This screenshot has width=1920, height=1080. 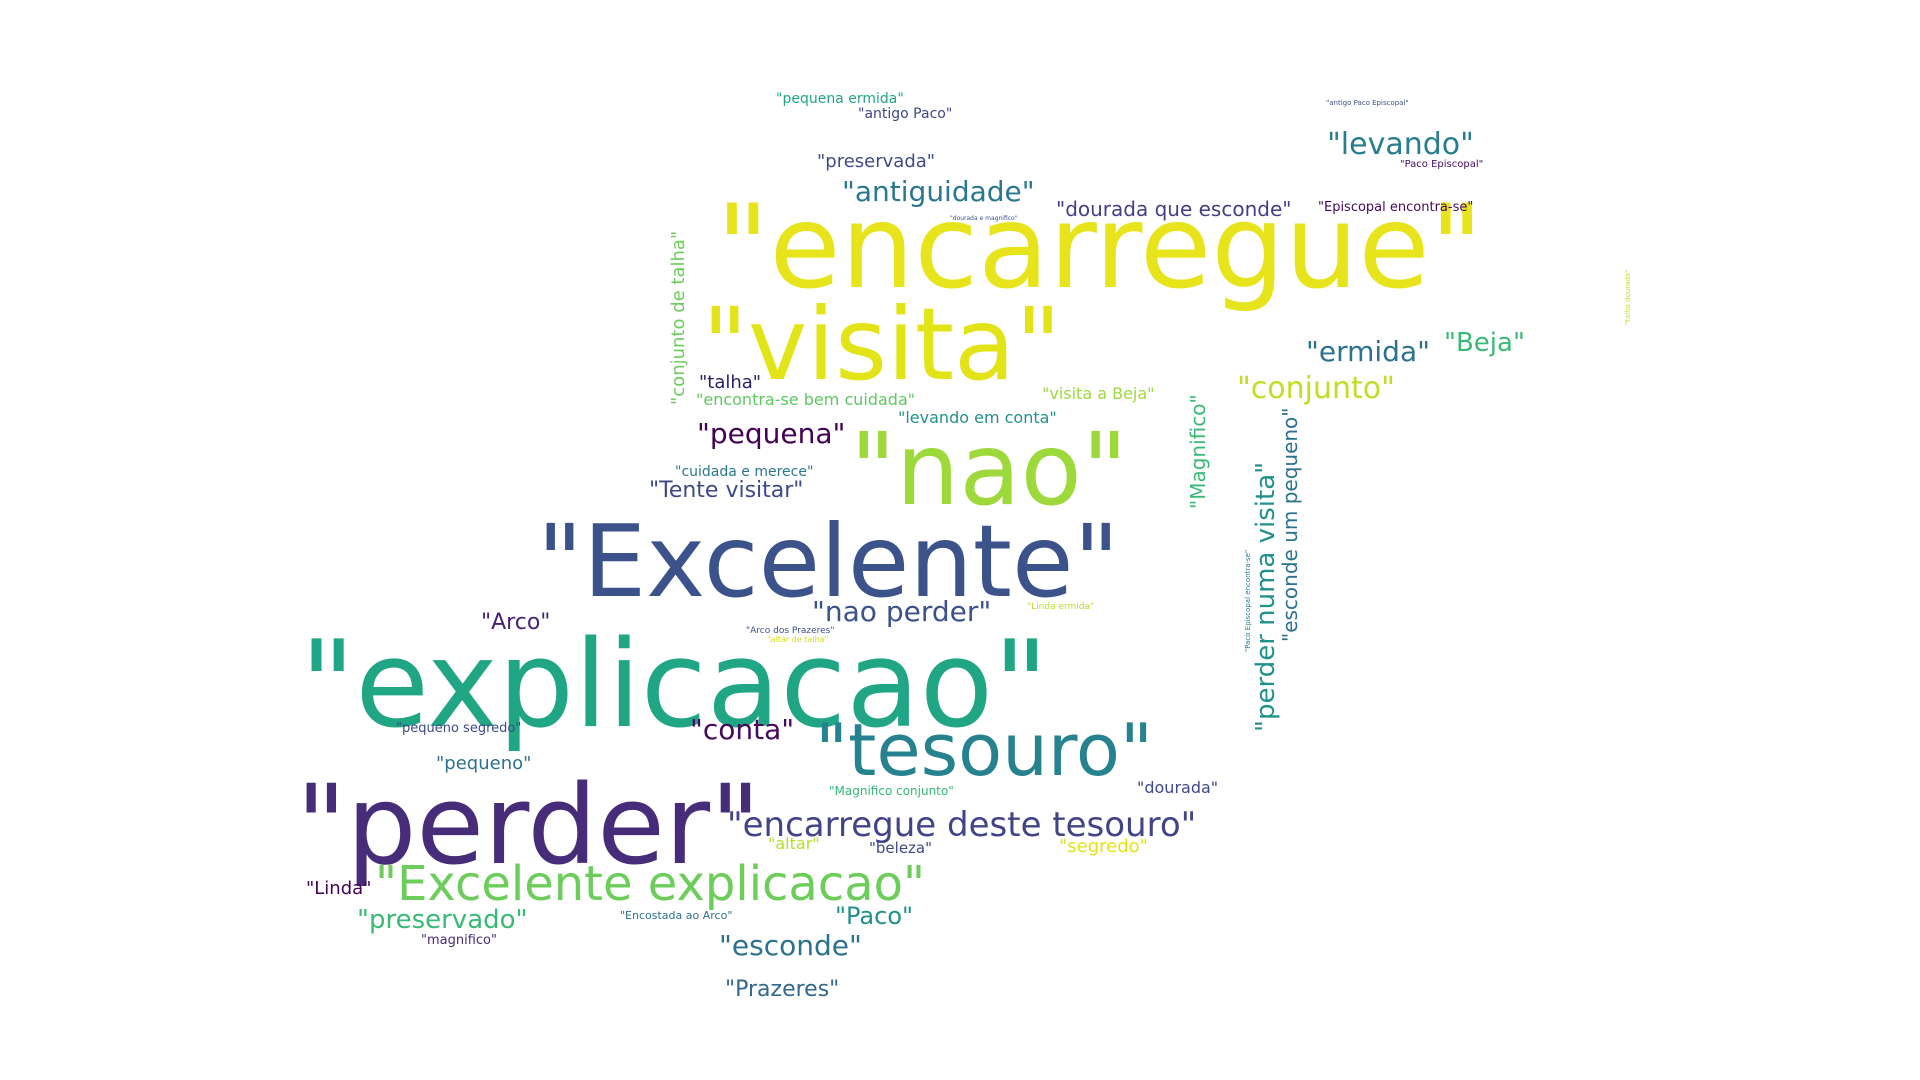 What do you see at coordinates (1368, 351) in the screenshot?
I see `cloud-word: "ermida"` at bounding box center [1368, 351].